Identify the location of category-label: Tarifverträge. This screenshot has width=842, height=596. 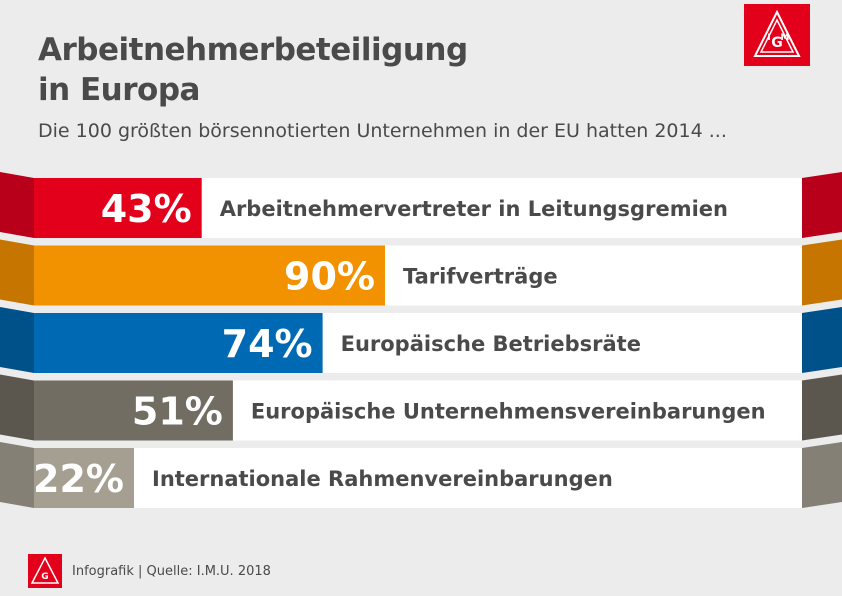
(480, 277).